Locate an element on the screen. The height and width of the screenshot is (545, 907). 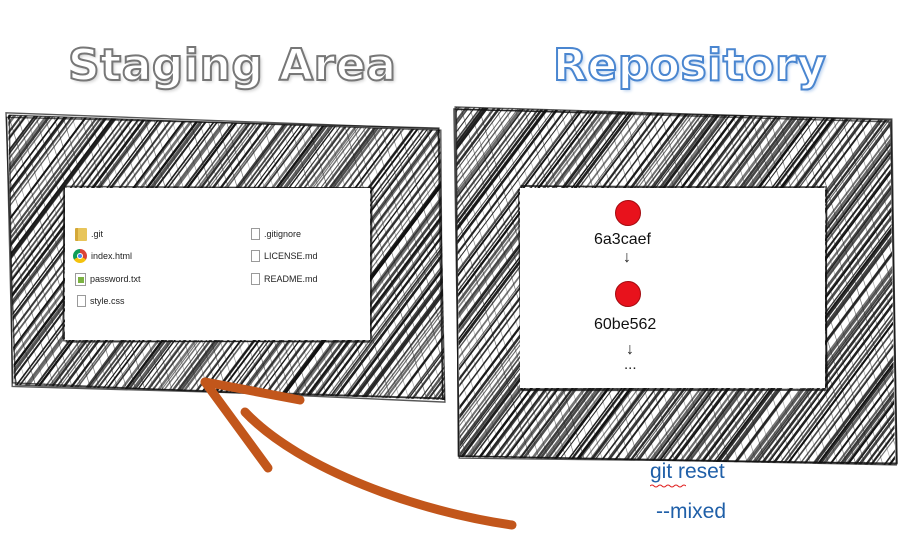
file-name: LICENSE.md is located at coordinates (291, 256).